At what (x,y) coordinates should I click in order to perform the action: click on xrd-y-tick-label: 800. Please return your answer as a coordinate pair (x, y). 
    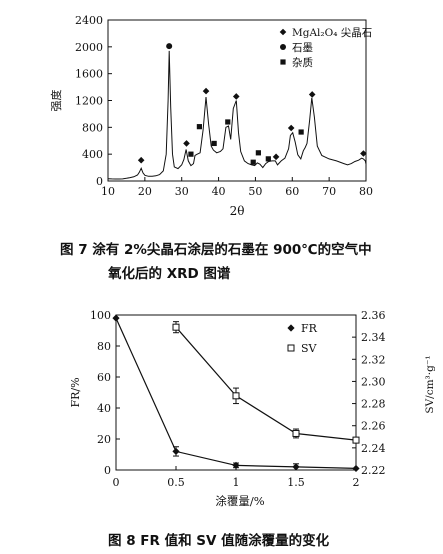
    Looking at the image, I should click on (92, 127).